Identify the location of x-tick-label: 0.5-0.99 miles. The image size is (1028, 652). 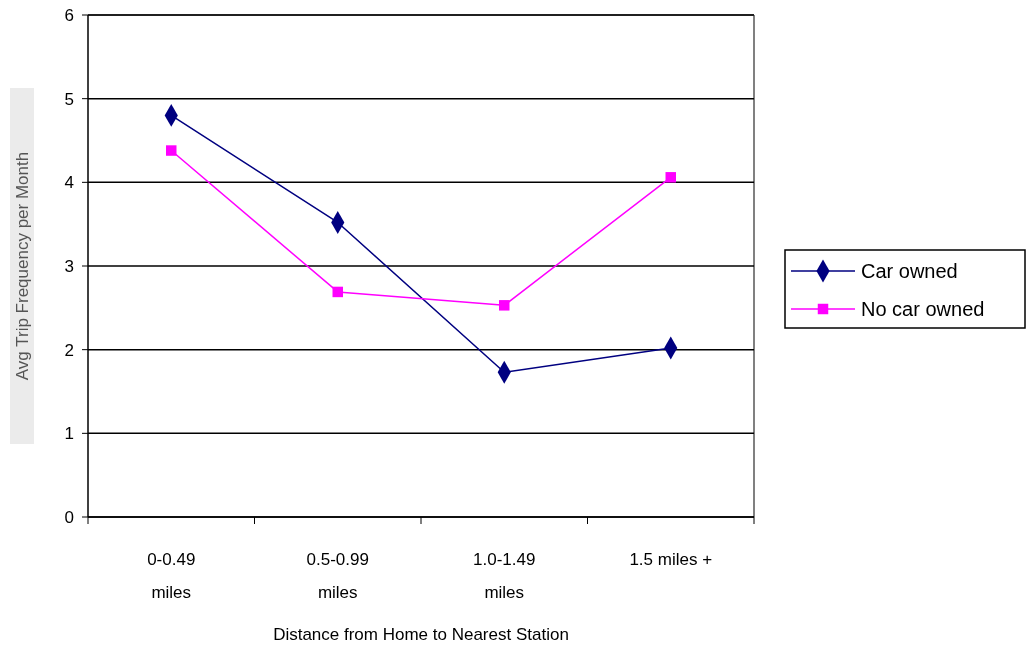
(337, 576).